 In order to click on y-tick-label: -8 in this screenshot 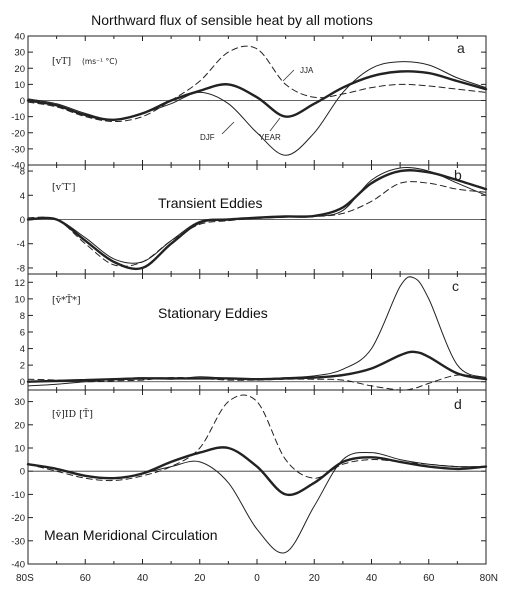, I will do `click(21, 268)`.